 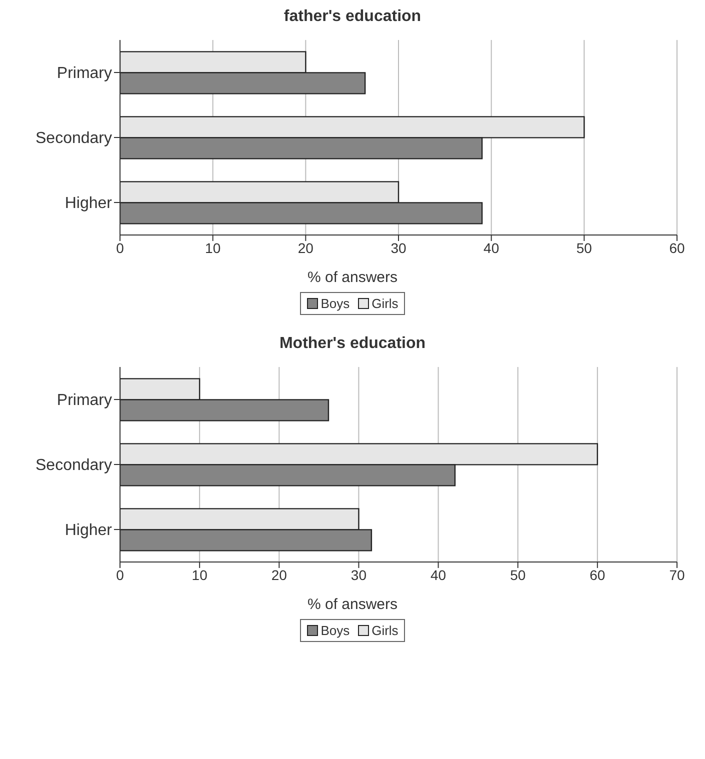 I want to click on x-tick-label: 70, so click(x=677, y=574).